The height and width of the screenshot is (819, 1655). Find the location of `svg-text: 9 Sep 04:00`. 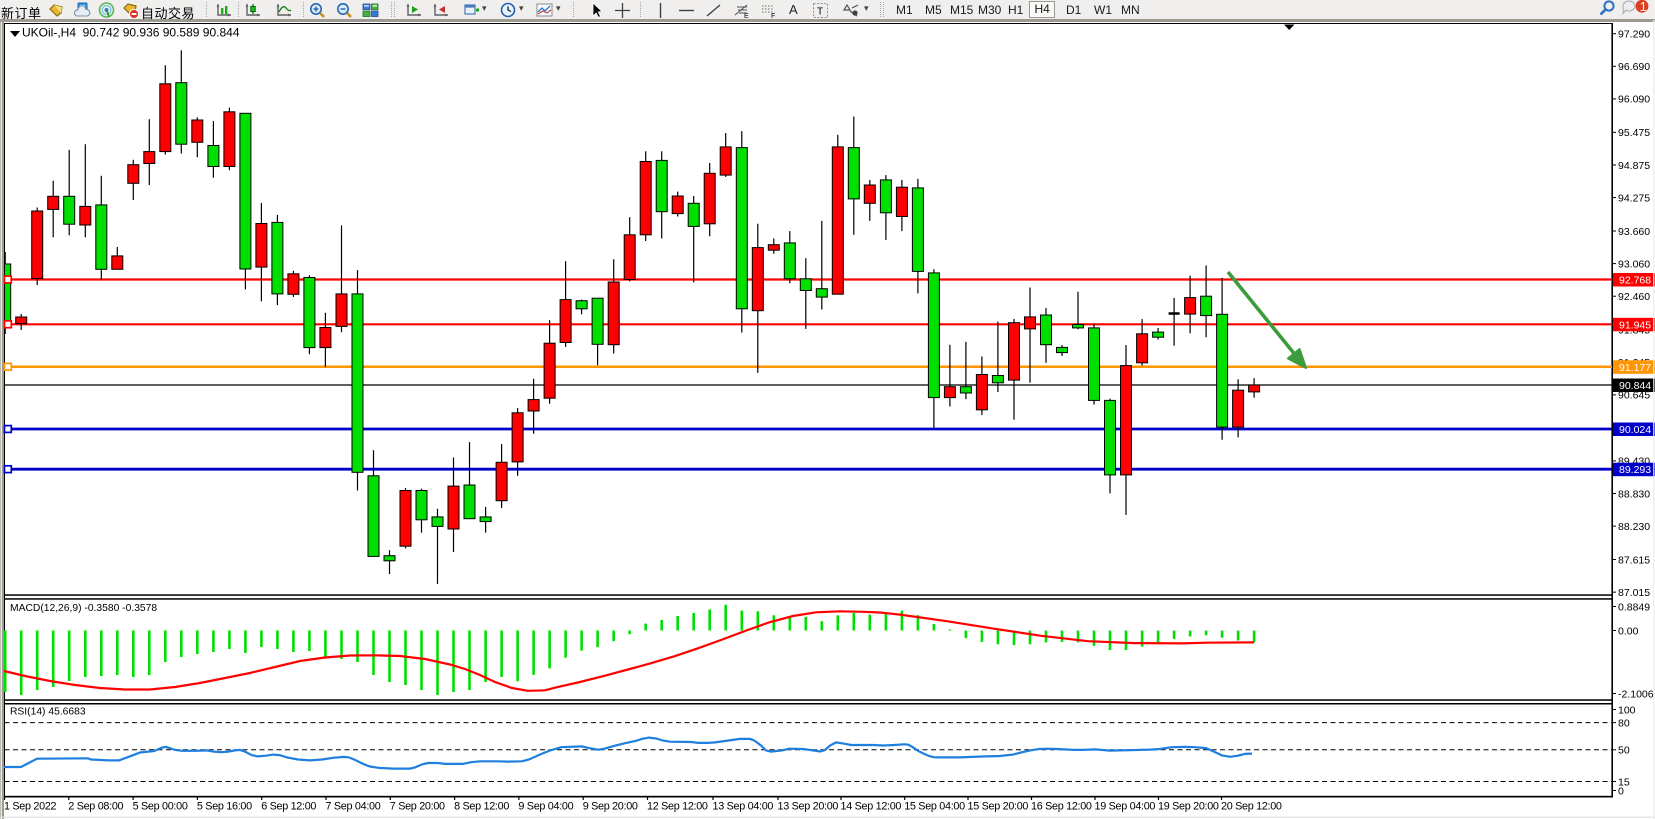

svg-text: 9 Sep 04:00 is located at coordinates (545, 807).